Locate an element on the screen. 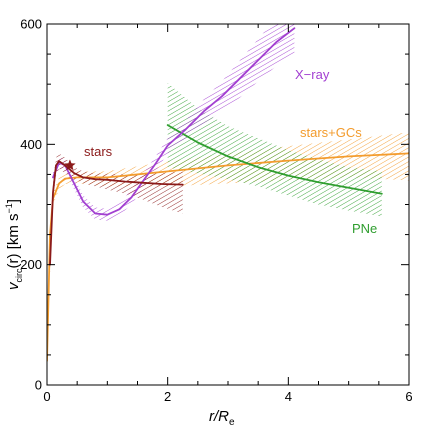 The height and width of the screenshot is (432, 432). y-axis-title-rest: (r) [km s is located at coordinates (13, 241).